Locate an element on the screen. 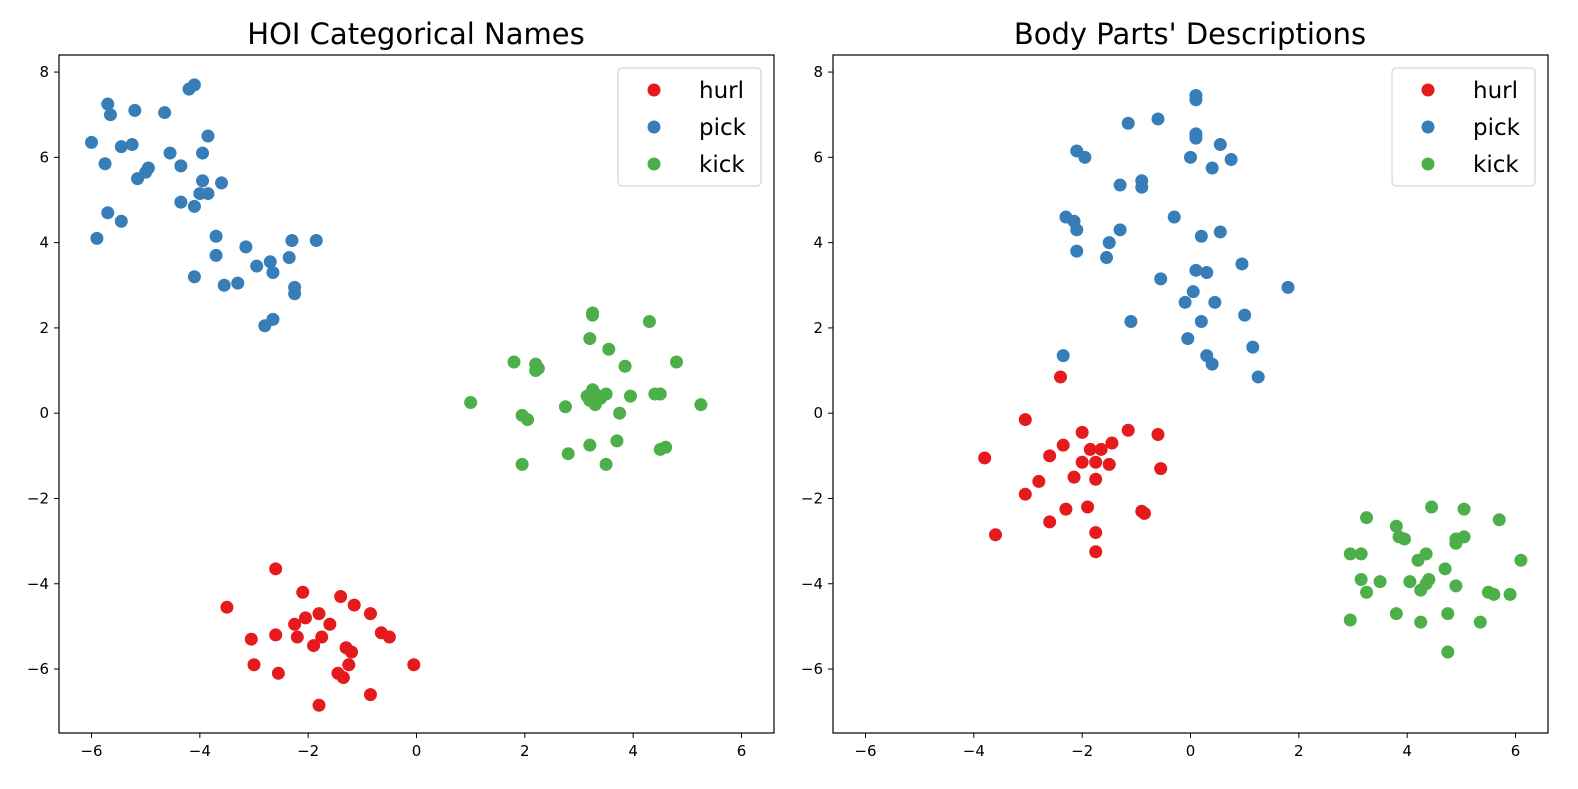 The image size is (1578, 789). y-tick-label: 8 is located at coordinates (818, 72).